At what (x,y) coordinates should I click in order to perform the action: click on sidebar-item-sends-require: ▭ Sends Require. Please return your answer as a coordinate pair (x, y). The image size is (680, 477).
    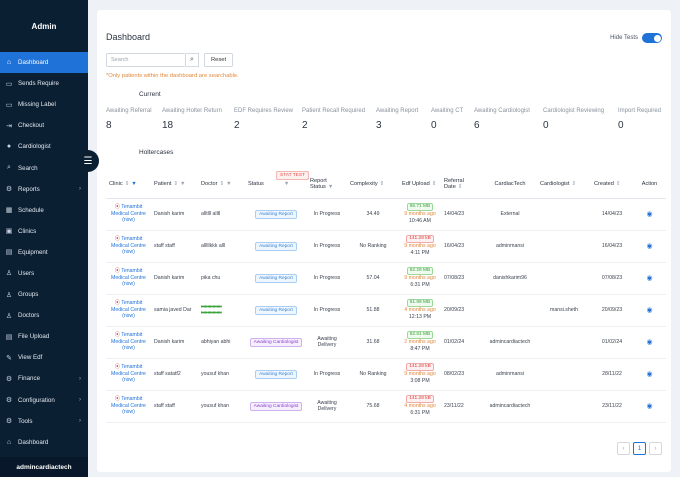
    Looking at the image, I should click on (44, 83).